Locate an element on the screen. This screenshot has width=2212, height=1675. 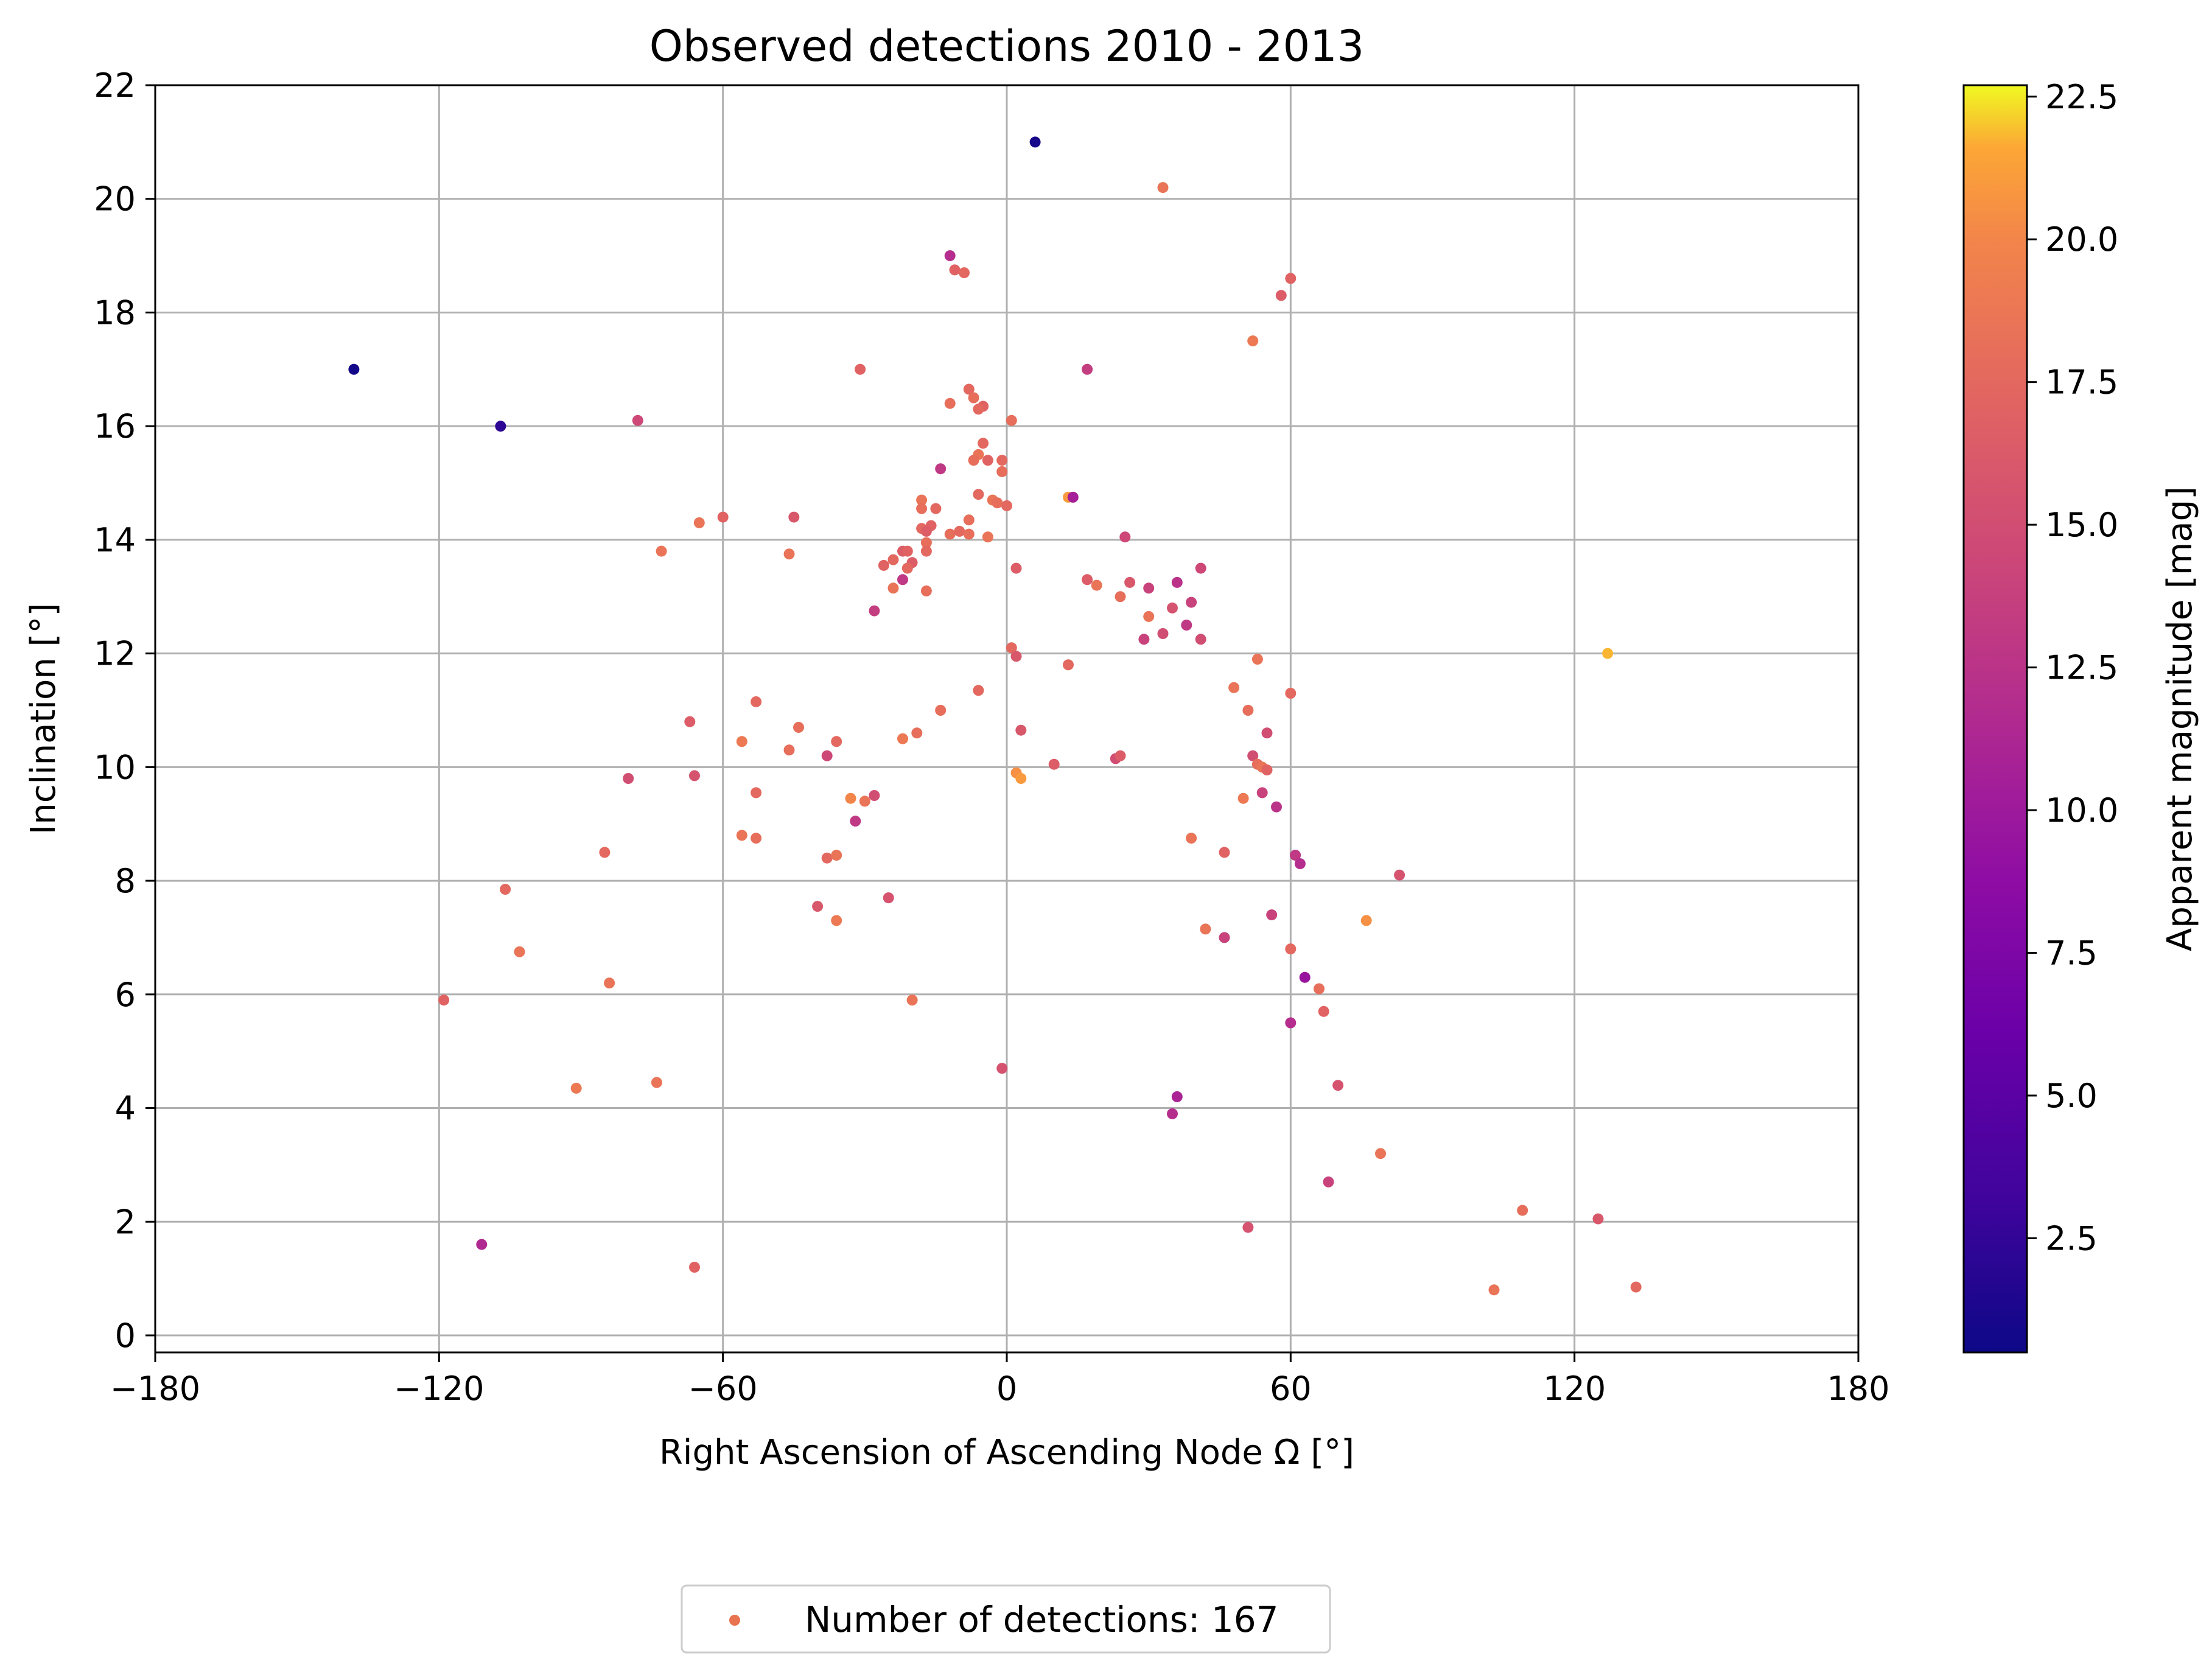
x-tick-label: 180 is located at coordinates (1858, 1389).